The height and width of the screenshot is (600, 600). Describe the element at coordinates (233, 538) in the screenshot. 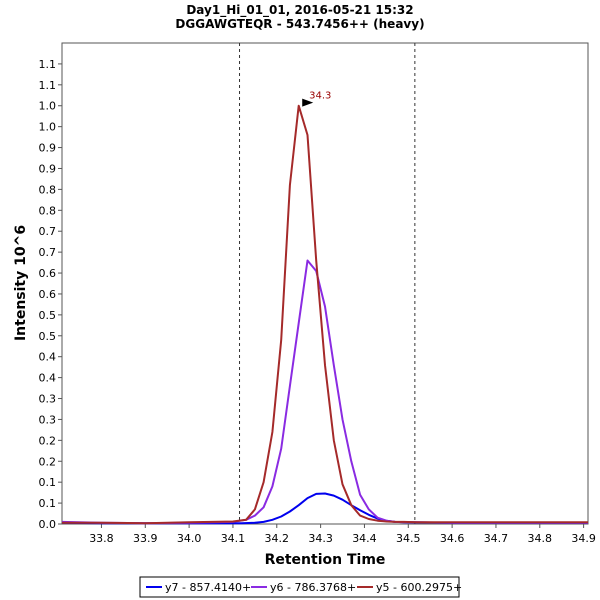

I see `x-tick-label: 34.1` at that location.